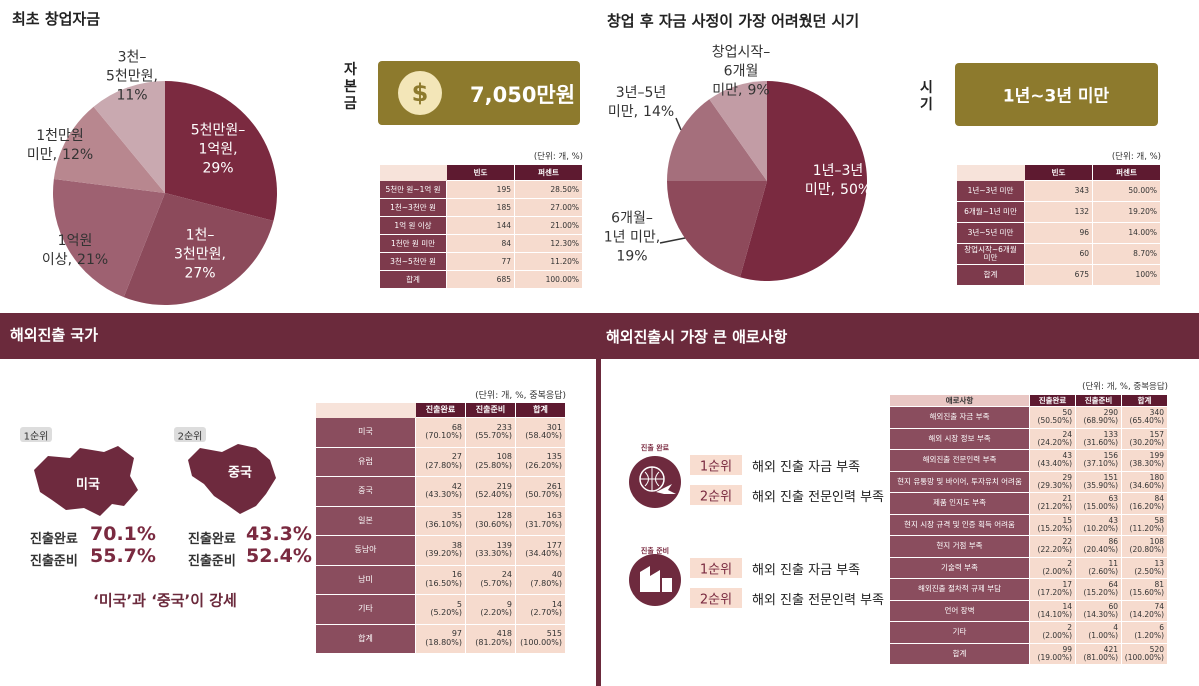 The width and height of the screenshot is (1199, 686). What do you see at coordinates (666, 489) in the screenshot?
I see `plane` at bounding box center [666, 489].